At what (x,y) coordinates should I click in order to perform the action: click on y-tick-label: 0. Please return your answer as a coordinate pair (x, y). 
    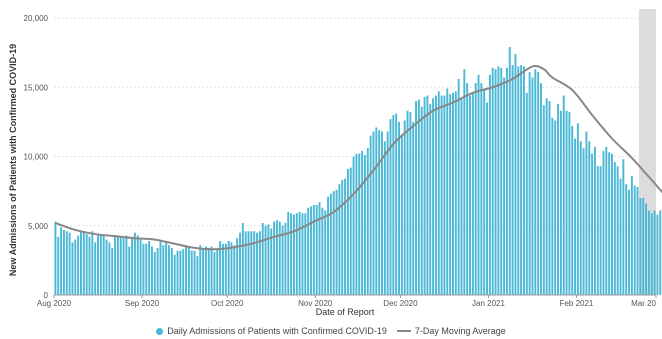
    Looking at the image, I should click on (46, 295).